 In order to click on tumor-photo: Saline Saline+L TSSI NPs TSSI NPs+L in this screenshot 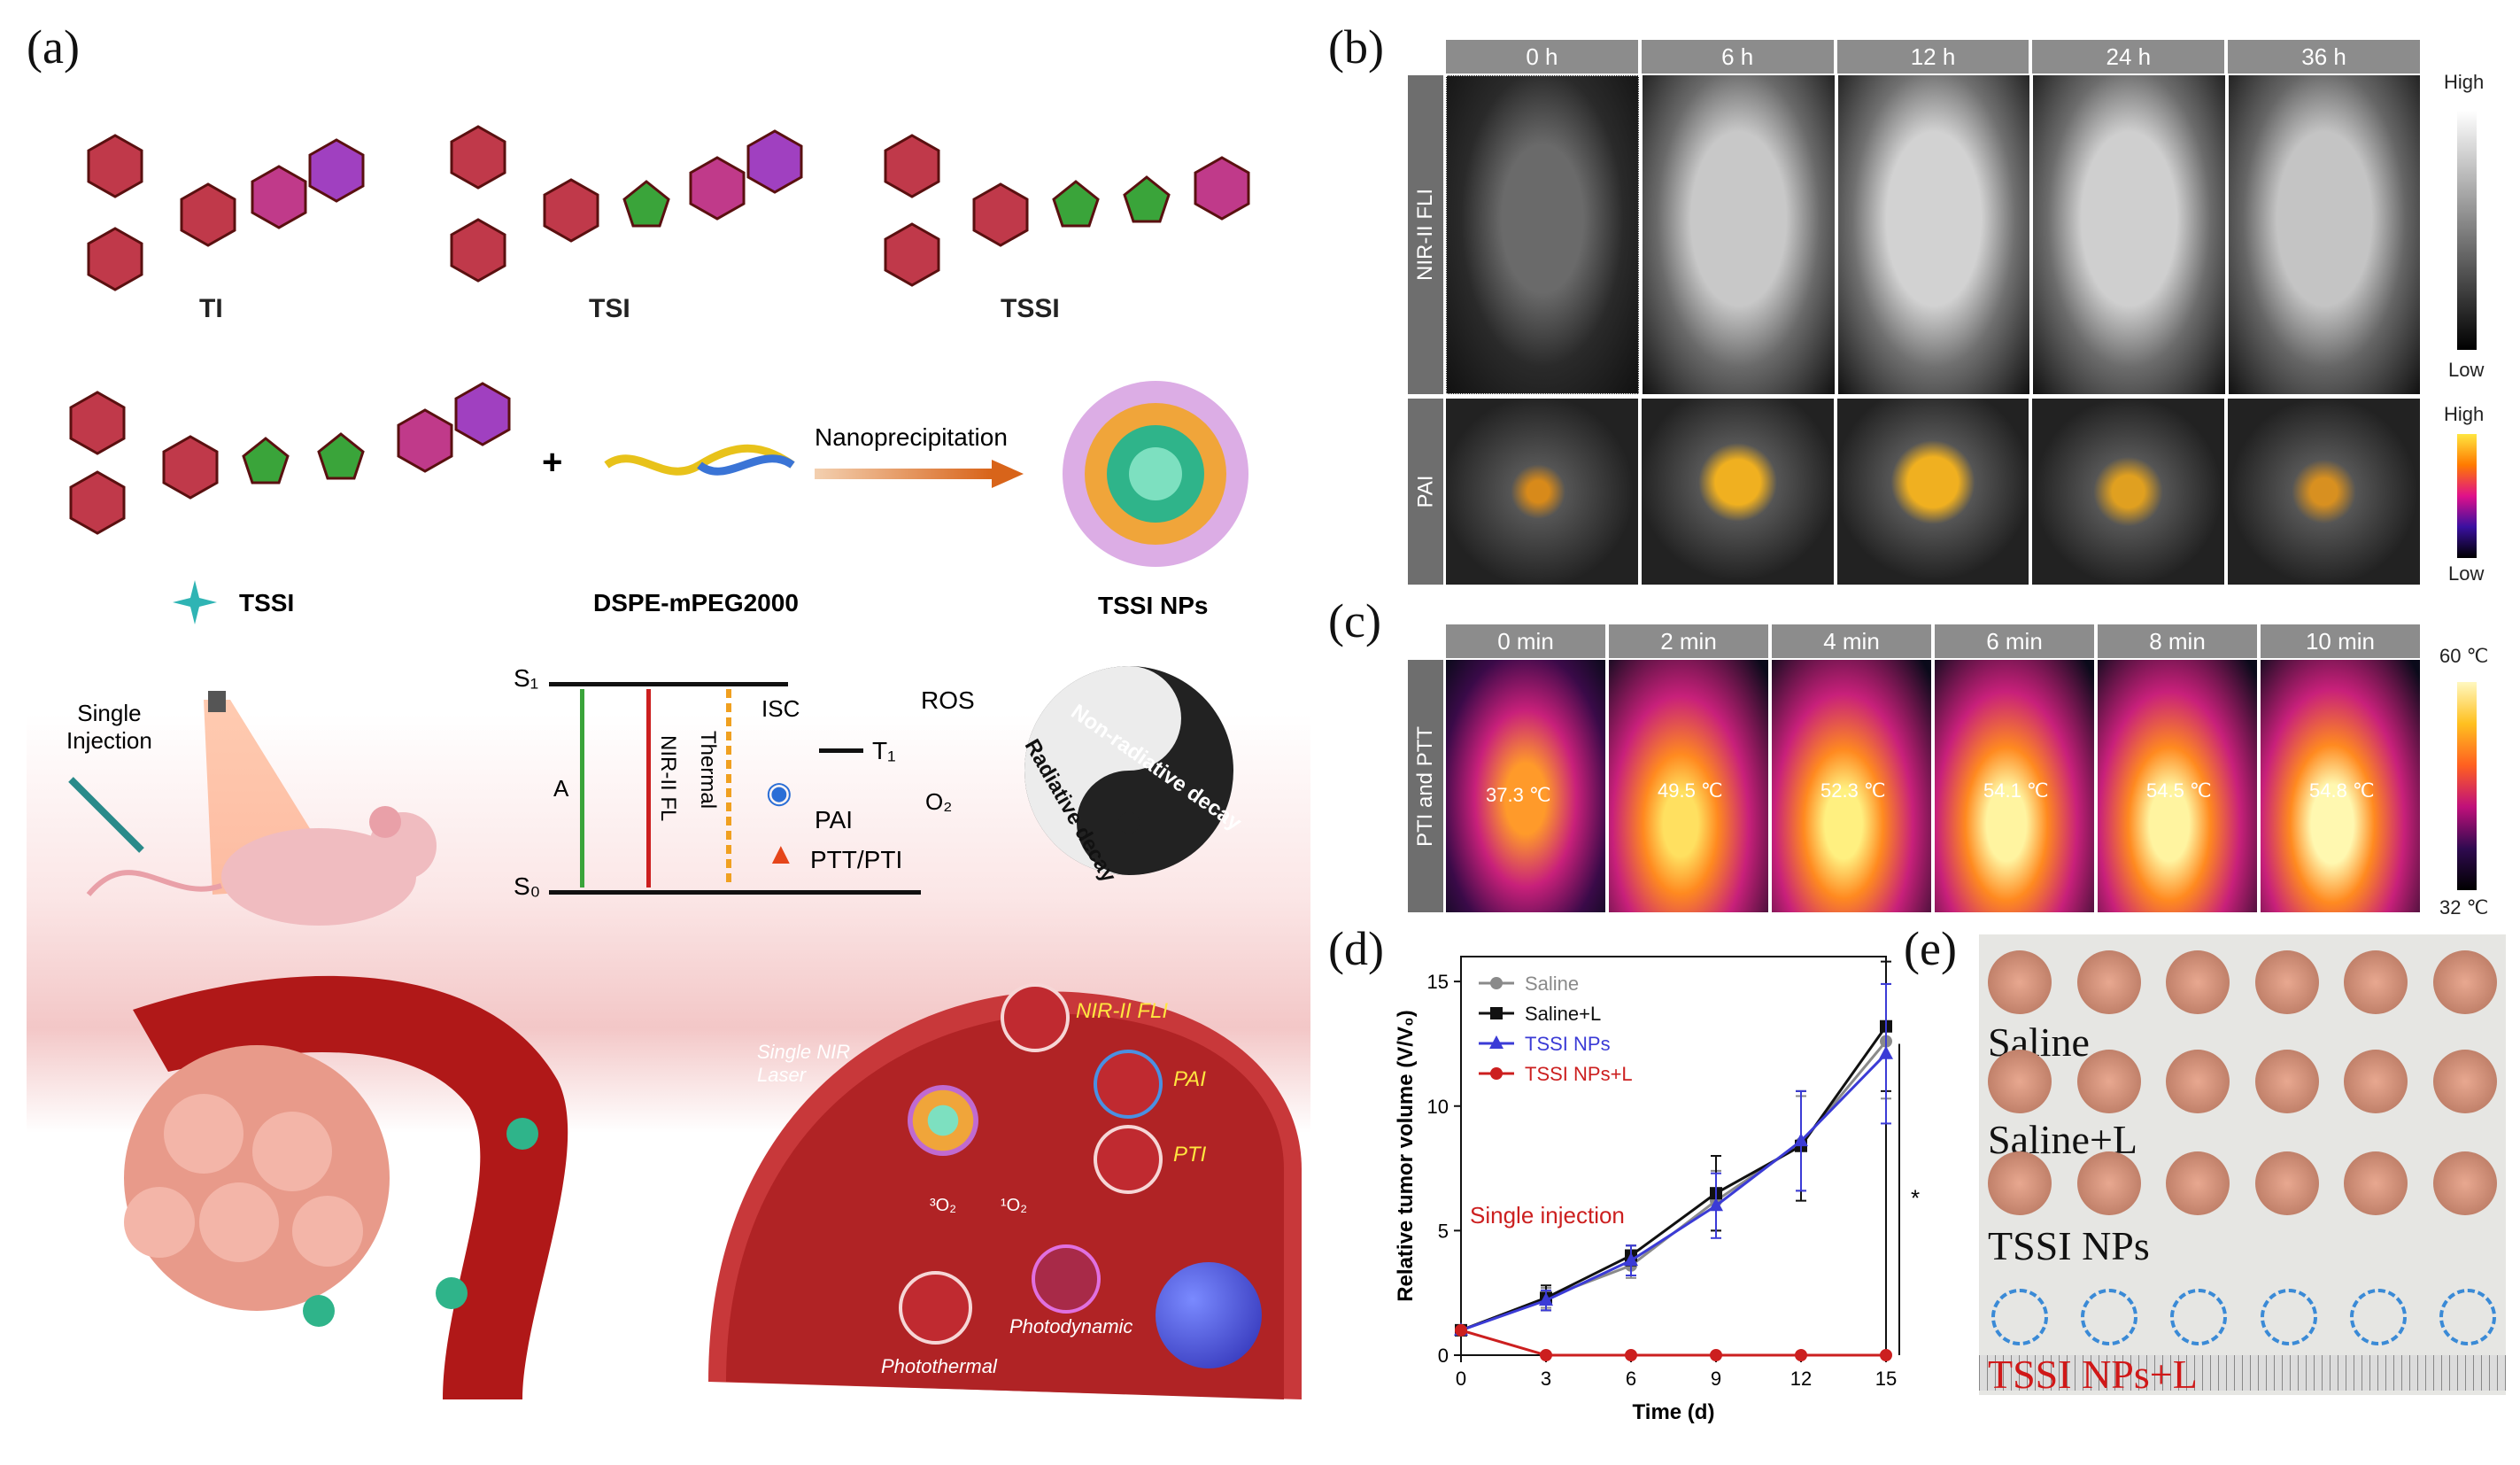, I will do `click(2242, 1165)`.